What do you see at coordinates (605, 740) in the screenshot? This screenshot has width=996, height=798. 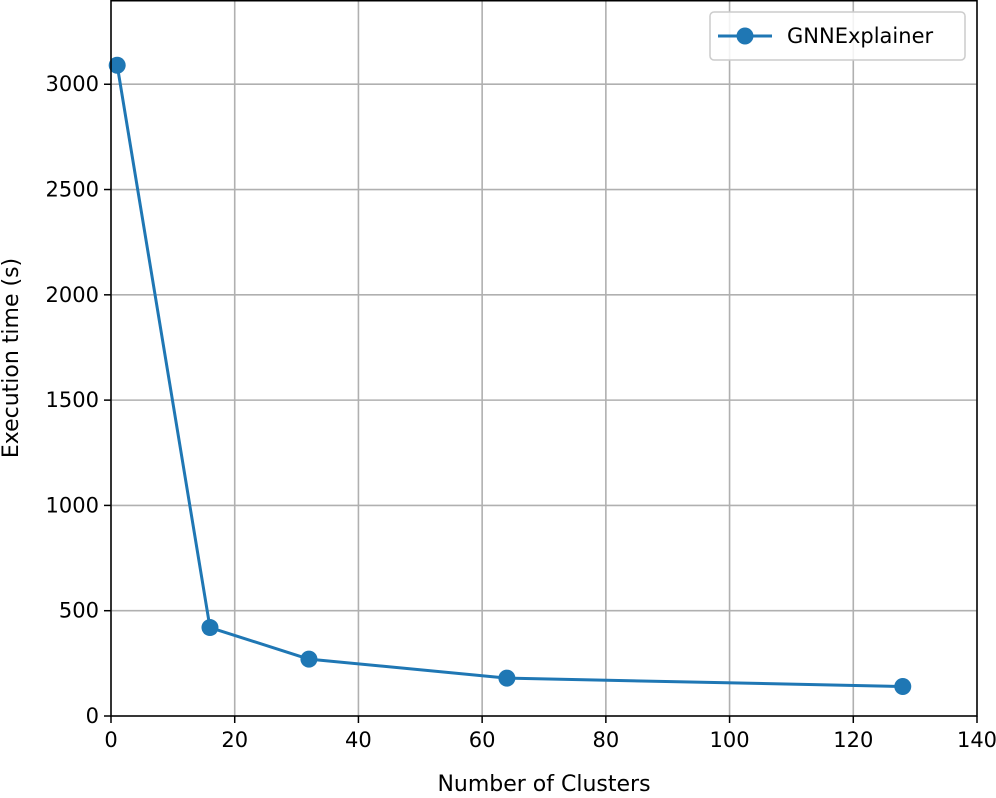 I see `x-tick-label: 80` at bounding box center [605, 740].